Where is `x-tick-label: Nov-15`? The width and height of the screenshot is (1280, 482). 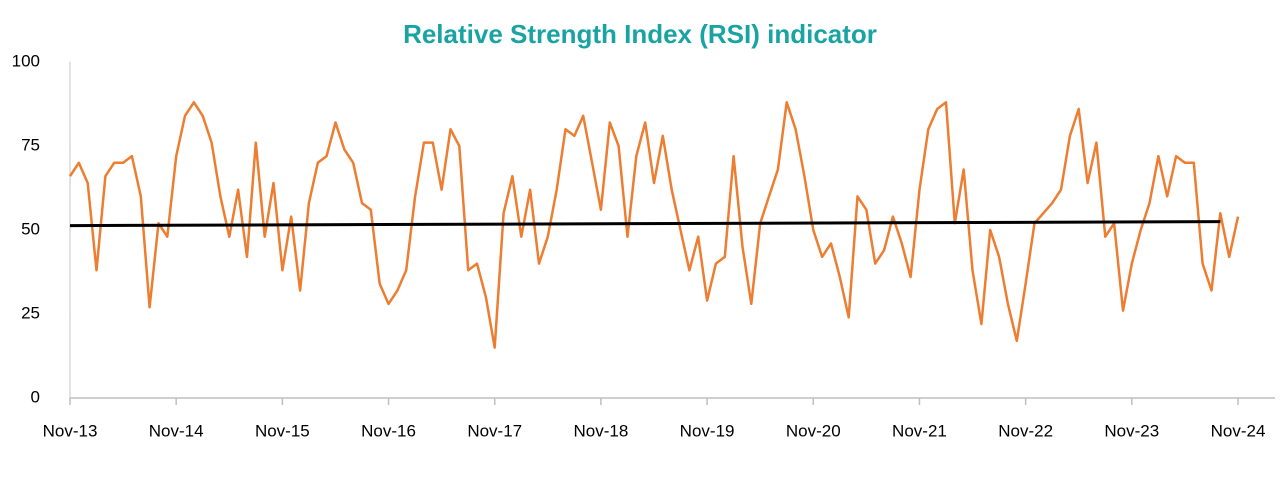
x-tick-label: Nov-15 is located at coordinates (282, 430).